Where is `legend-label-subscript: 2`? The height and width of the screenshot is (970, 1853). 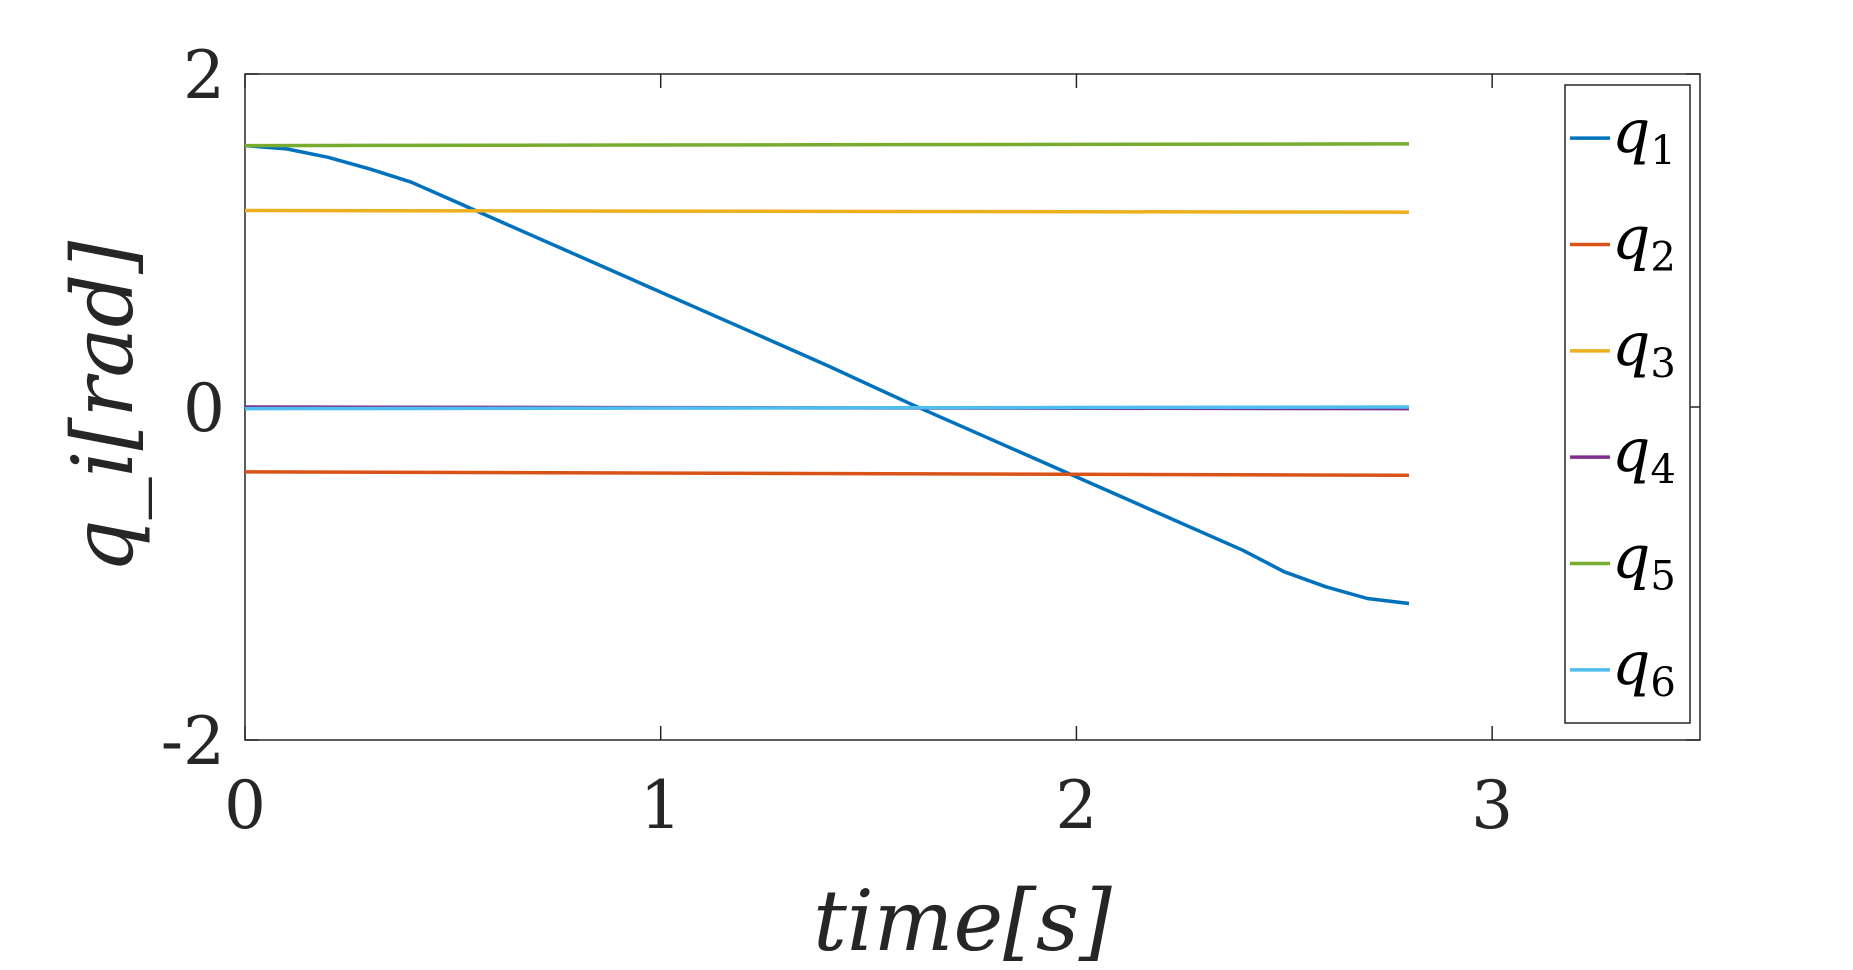 legend-label-subscript: 2 is located at coordinates (1662, 258).